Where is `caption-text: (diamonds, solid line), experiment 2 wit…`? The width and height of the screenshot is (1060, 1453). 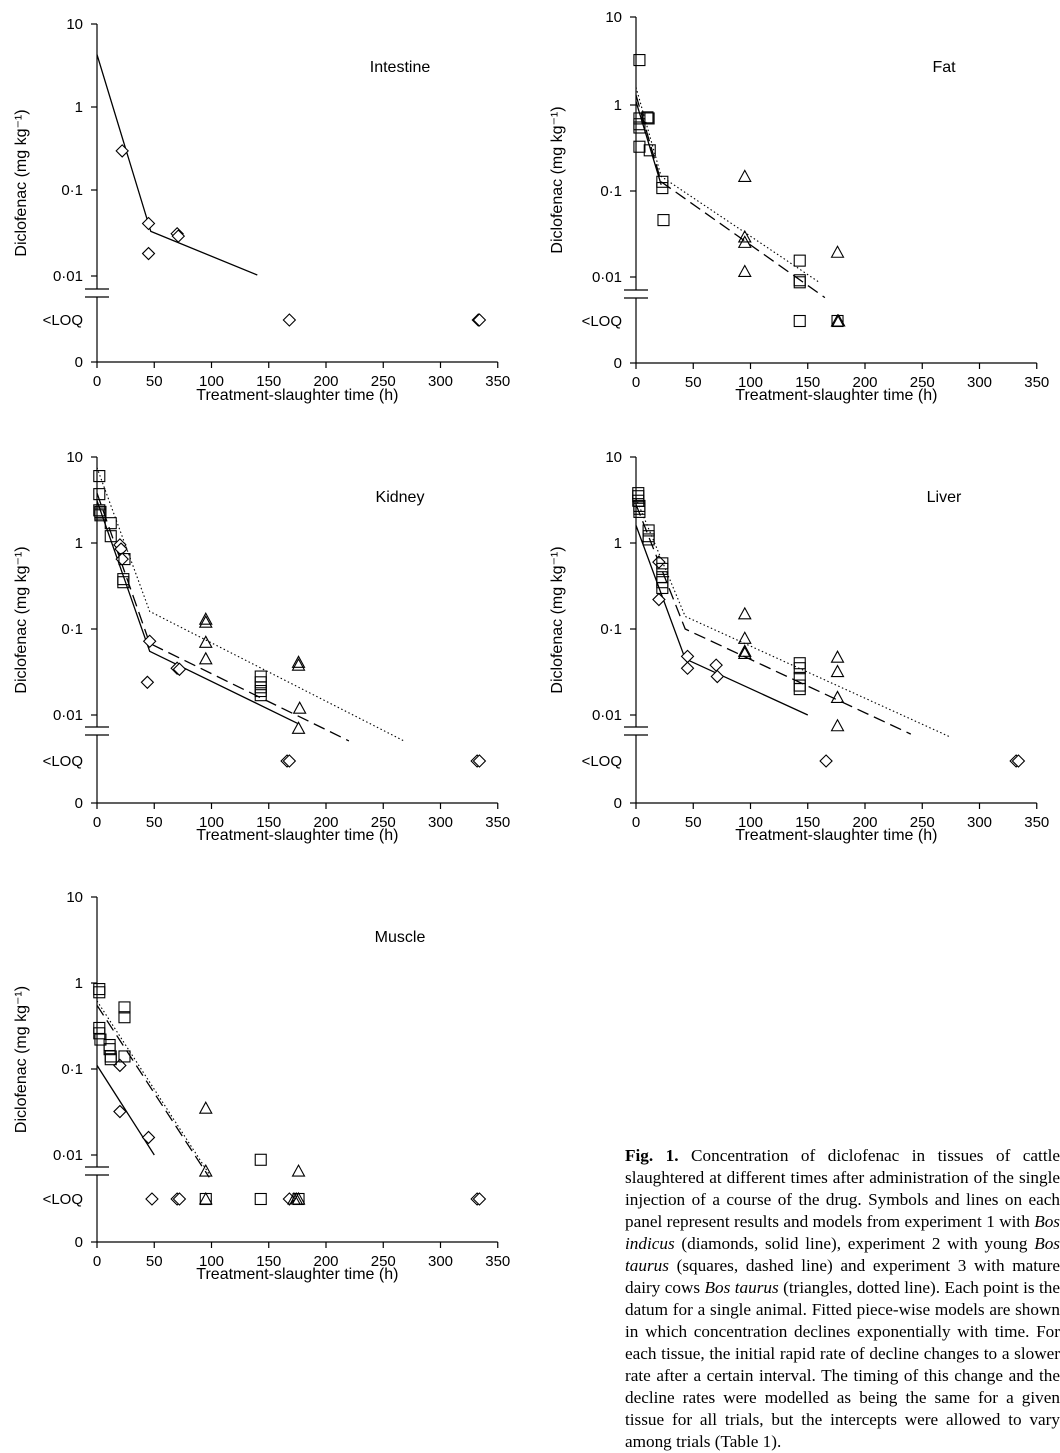
caption-text: (diamonds, solid line), experiment 2 wit… is located at coordinates (854, 1243).